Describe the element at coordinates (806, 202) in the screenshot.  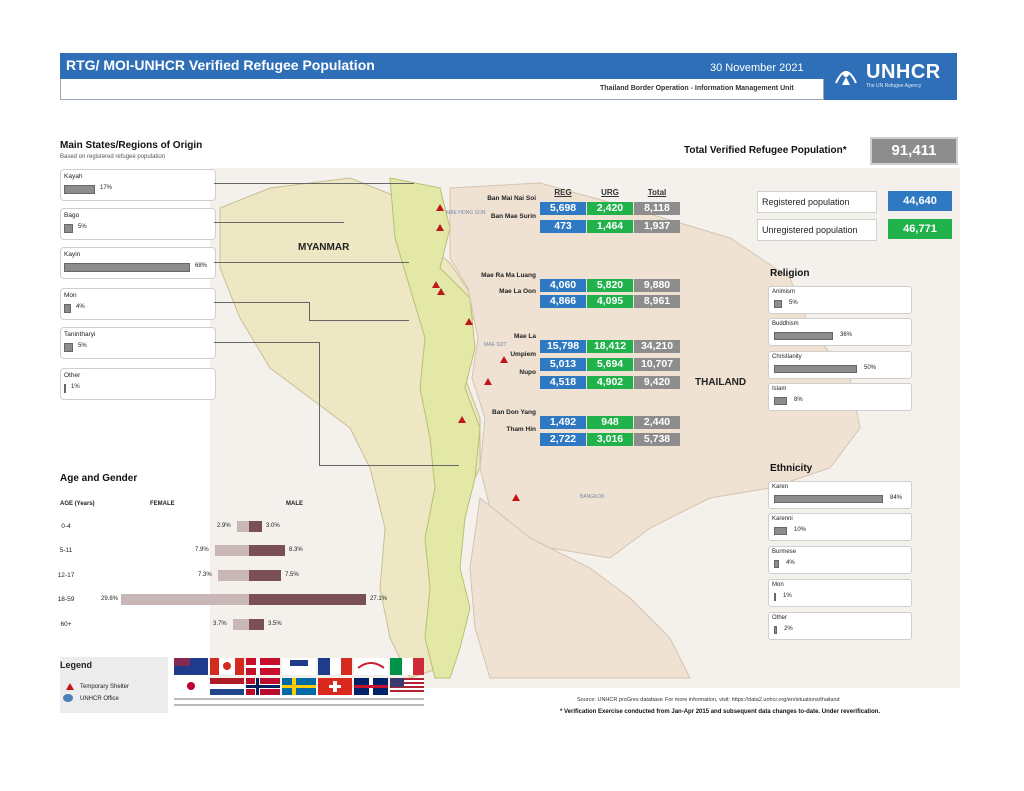
I see `registered-label: Registered population` at that location.